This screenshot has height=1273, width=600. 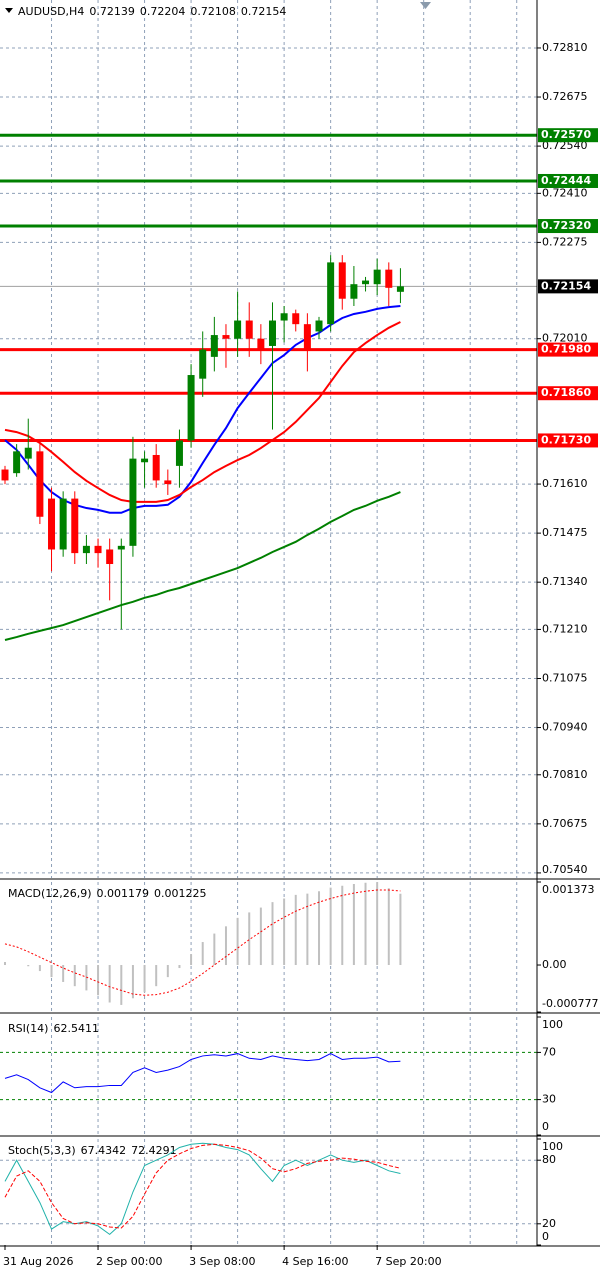 What do you see at coordinates (565, 47) in the screenshot?
I see `y-tick-label: 0.72810` at bounding box center [565, 47].